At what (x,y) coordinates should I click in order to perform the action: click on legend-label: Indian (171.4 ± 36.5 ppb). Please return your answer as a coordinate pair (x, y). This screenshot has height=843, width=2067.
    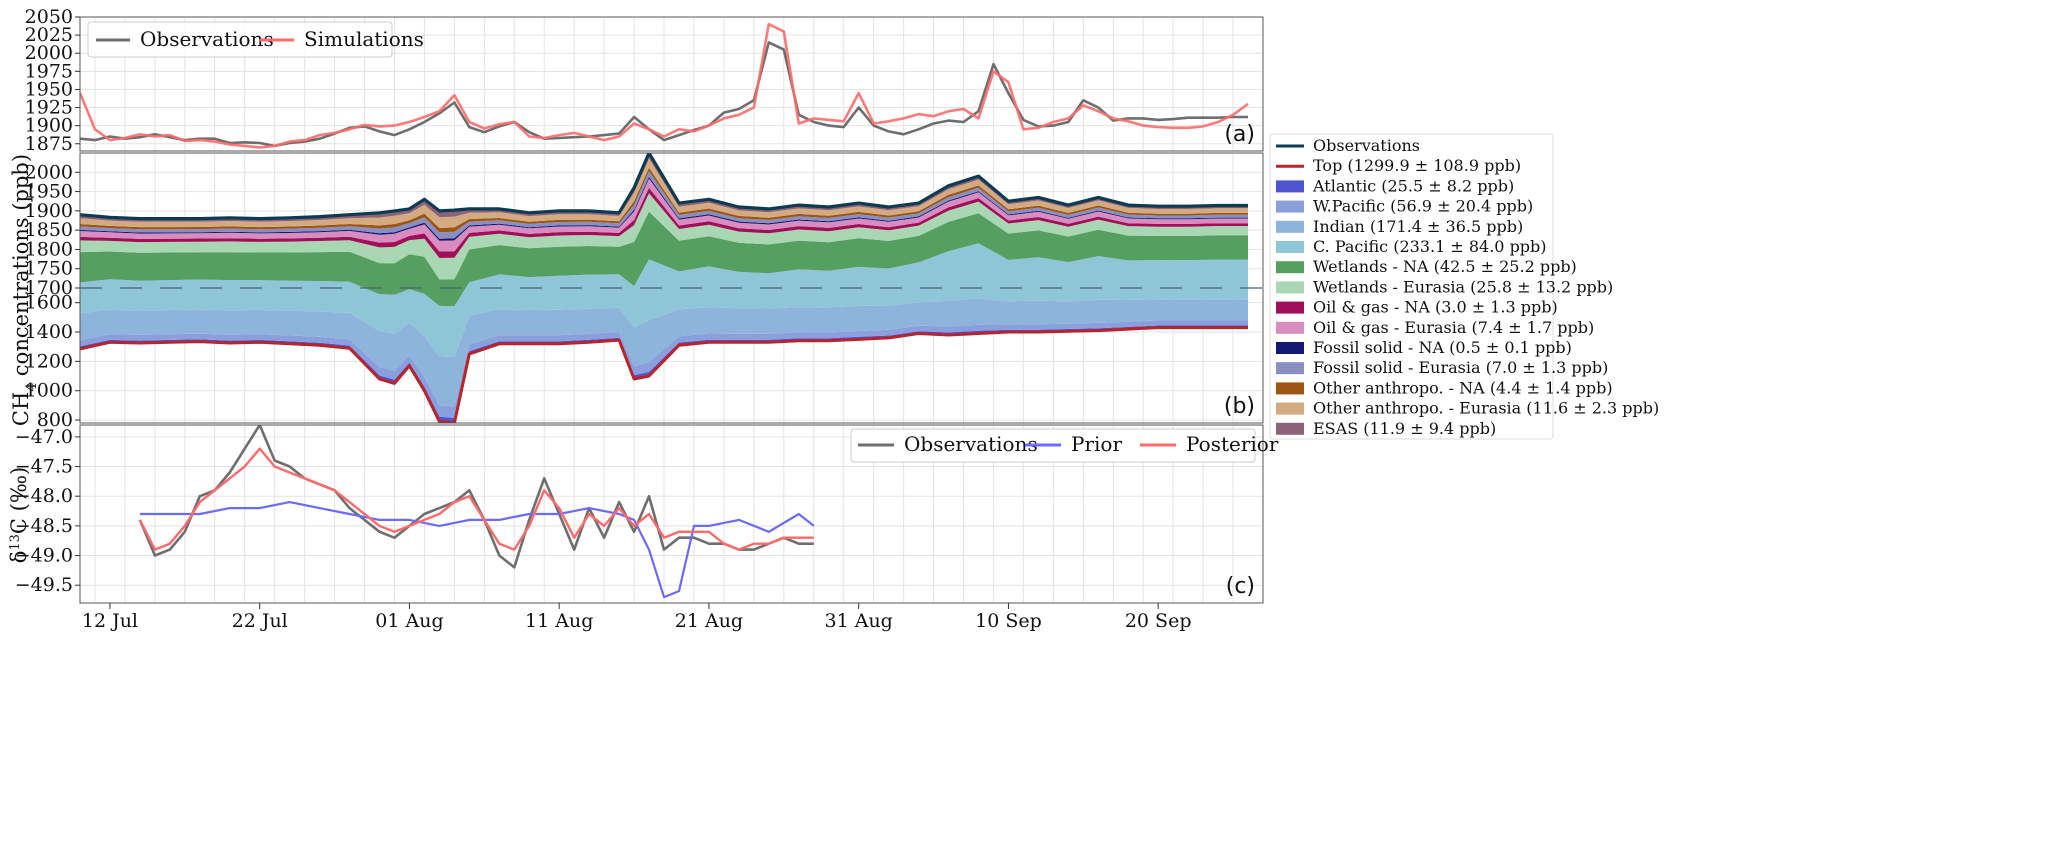
    Looking at the image, I should click on (1418, 226).